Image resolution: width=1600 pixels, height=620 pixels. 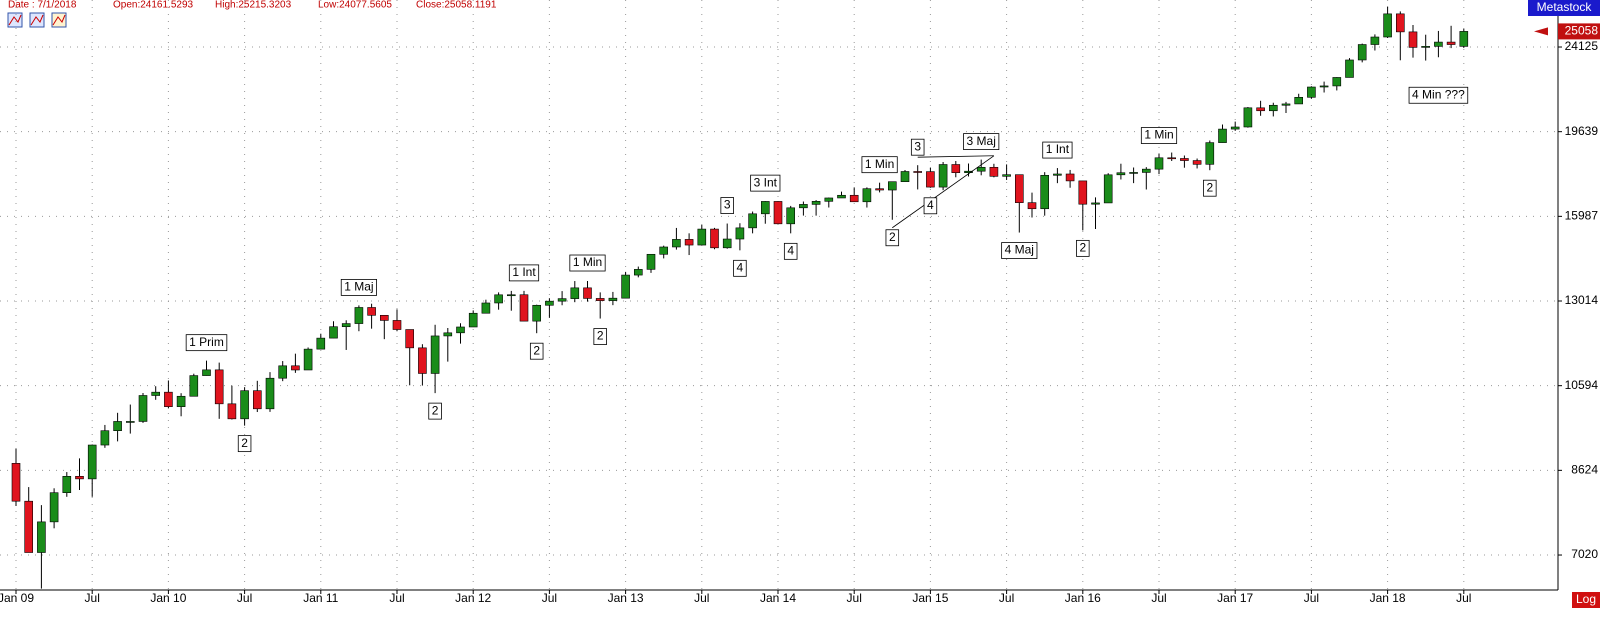 I want to click on wave-label: 4 Min ???, so click(x=1438, y=94).